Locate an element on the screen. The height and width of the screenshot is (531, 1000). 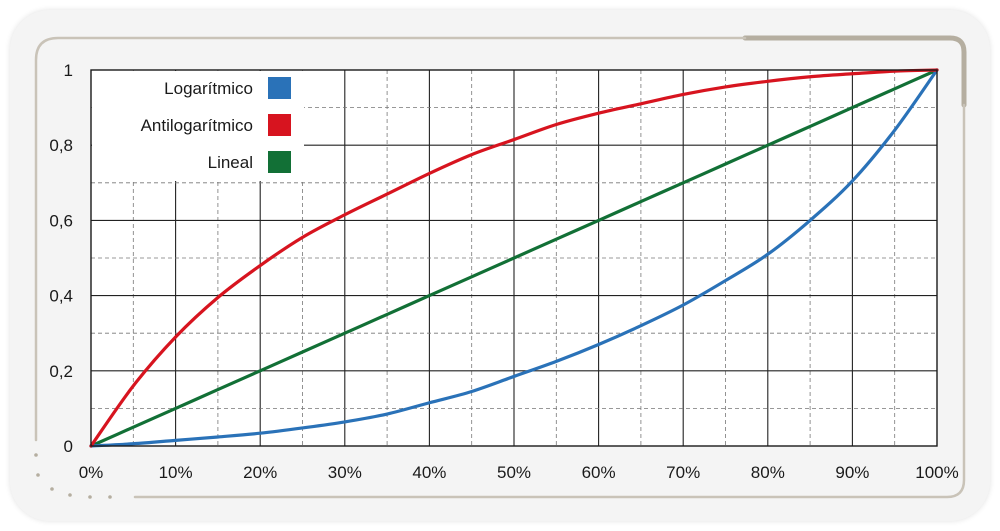
y-tick-label: 0,2 is located at coordinates (61, 371).